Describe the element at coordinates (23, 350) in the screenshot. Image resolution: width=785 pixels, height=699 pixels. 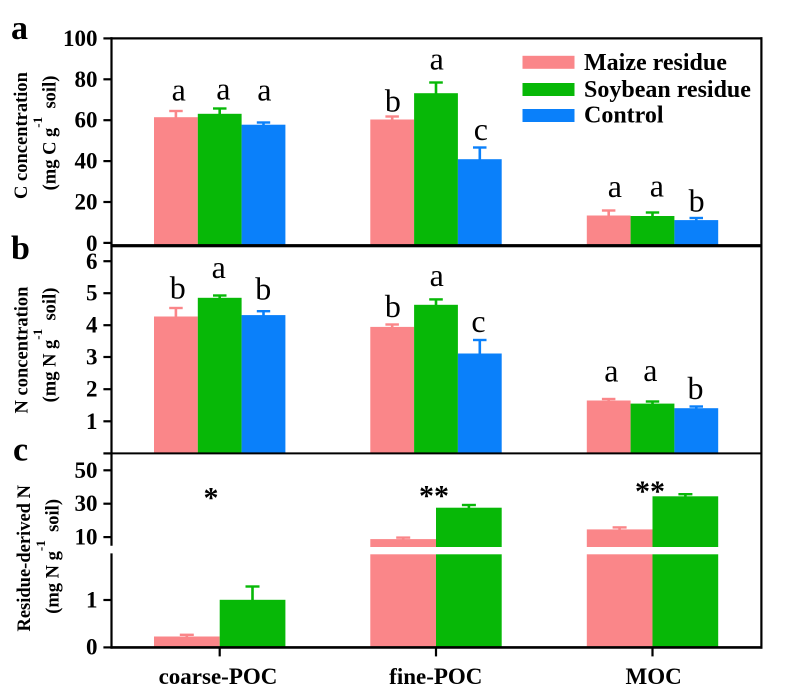
I see `svg-text: N concentration` at that location.